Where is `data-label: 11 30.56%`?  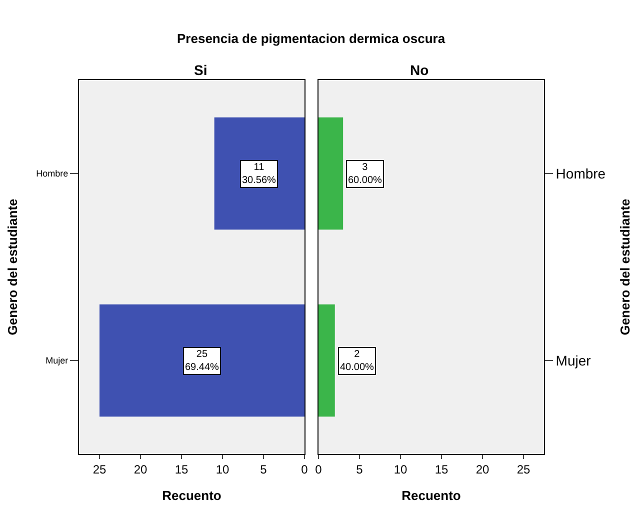
data-label: 11 30.56% is located at coordinates (259, 174).